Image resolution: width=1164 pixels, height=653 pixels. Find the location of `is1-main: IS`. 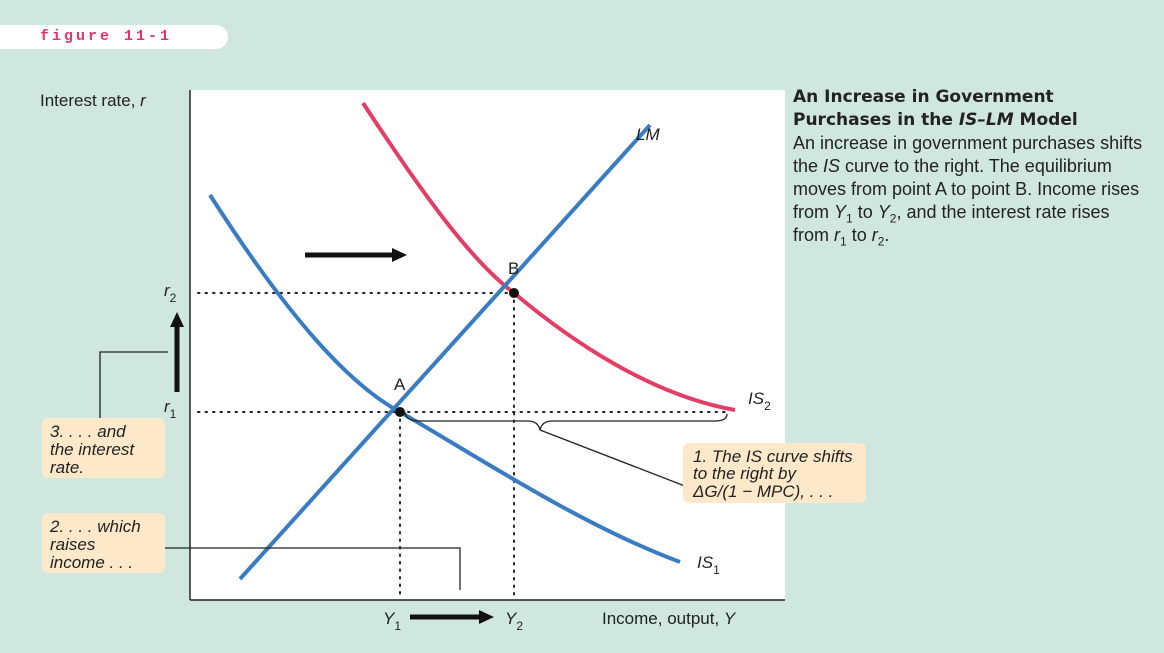

is1-main: IS is located at coordinates (705, 562).